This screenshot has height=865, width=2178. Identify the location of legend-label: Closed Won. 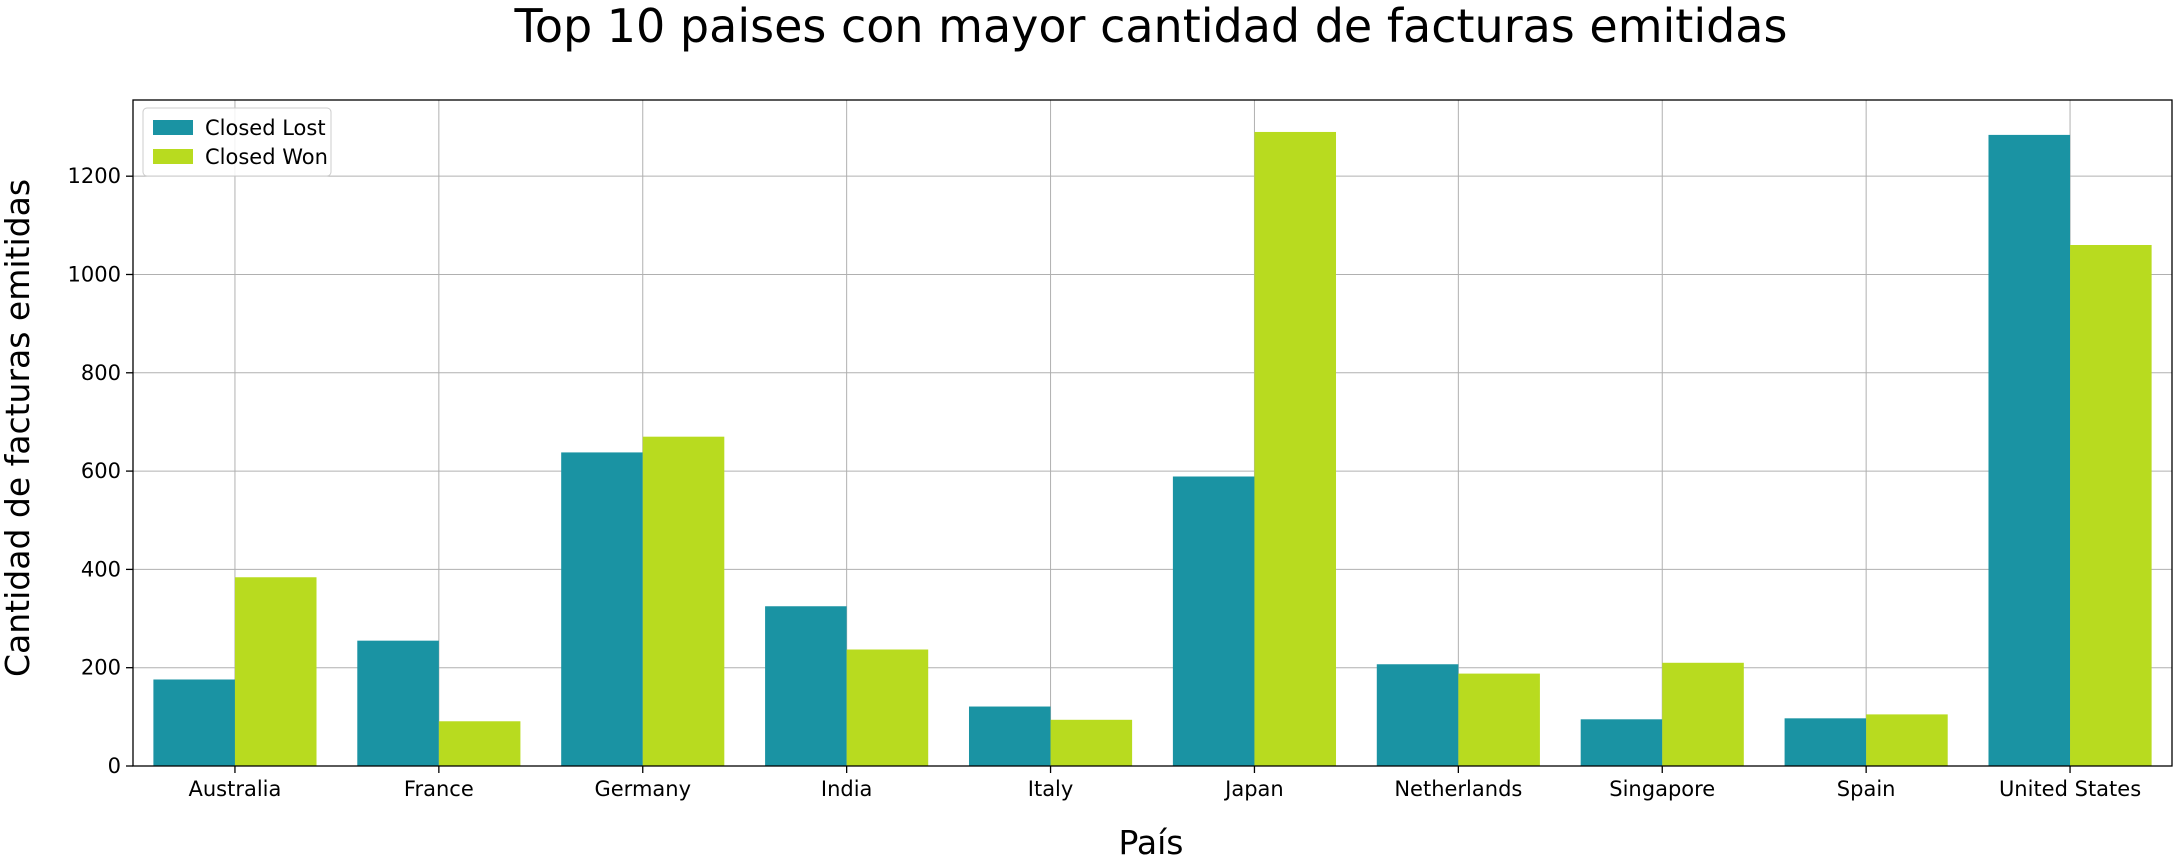
(266, 157).